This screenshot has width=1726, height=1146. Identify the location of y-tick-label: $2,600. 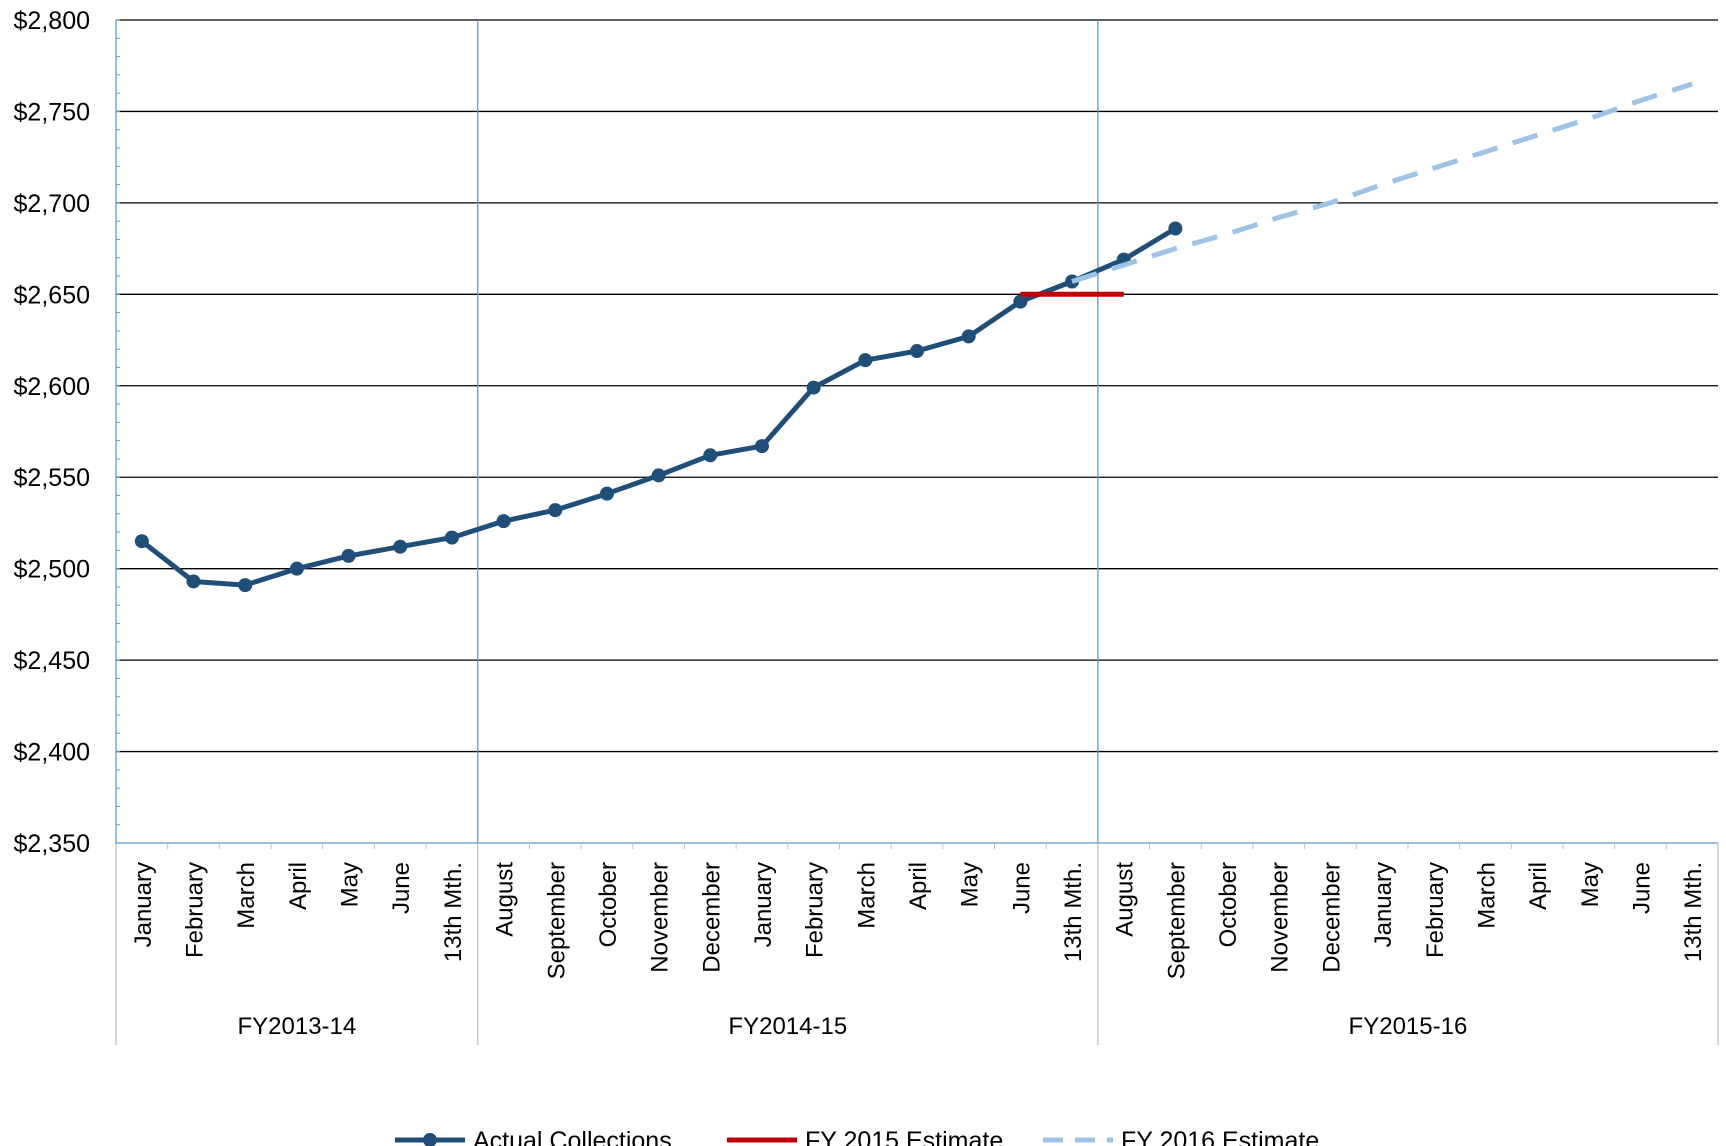
(52, 387).